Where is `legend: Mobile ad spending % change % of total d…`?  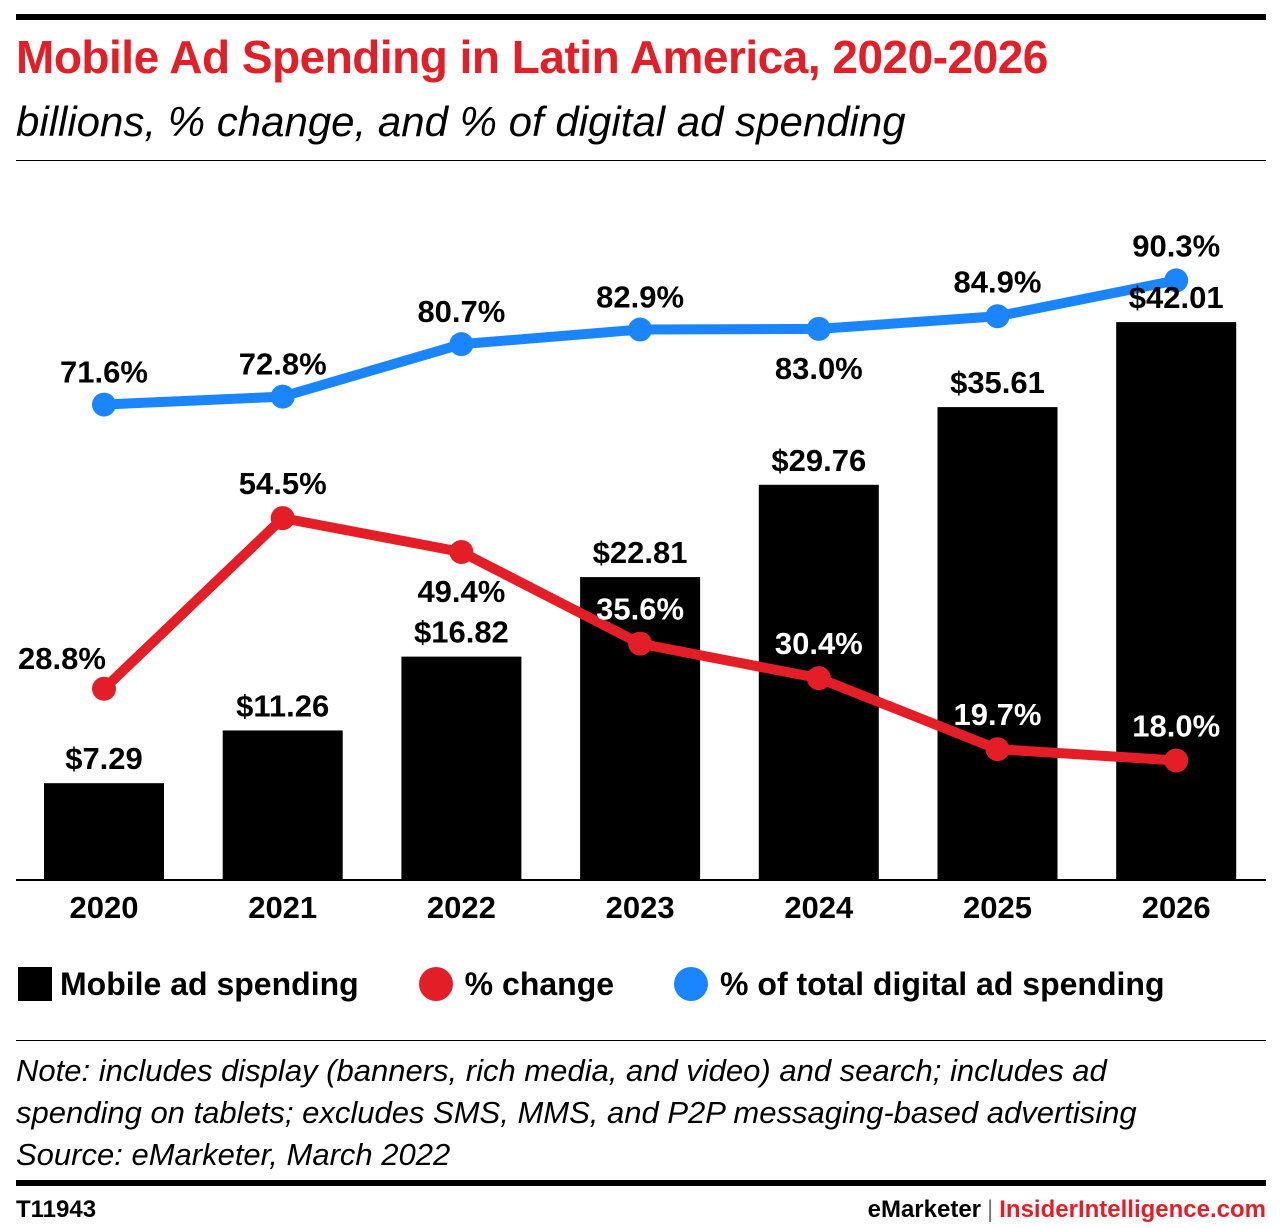
legend: Mobile ad spending % change % of total d… is located at coordinates (591, 984).